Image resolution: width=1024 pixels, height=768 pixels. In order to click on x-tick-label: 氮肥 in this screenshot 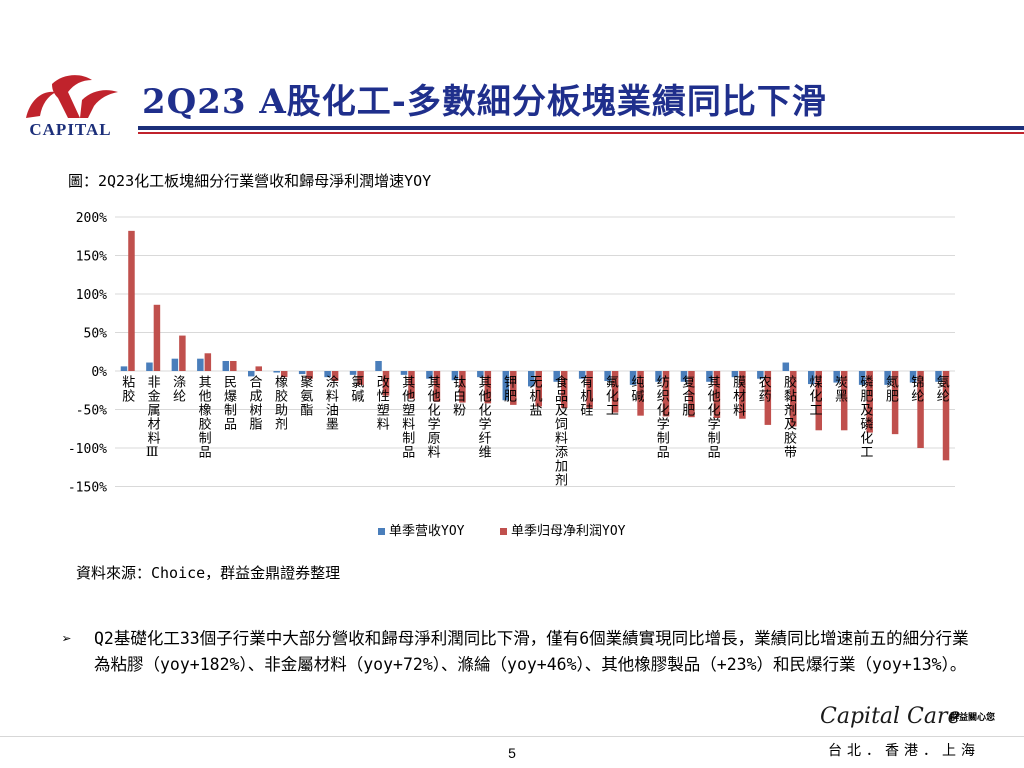, I will do `click(891, 389)`.